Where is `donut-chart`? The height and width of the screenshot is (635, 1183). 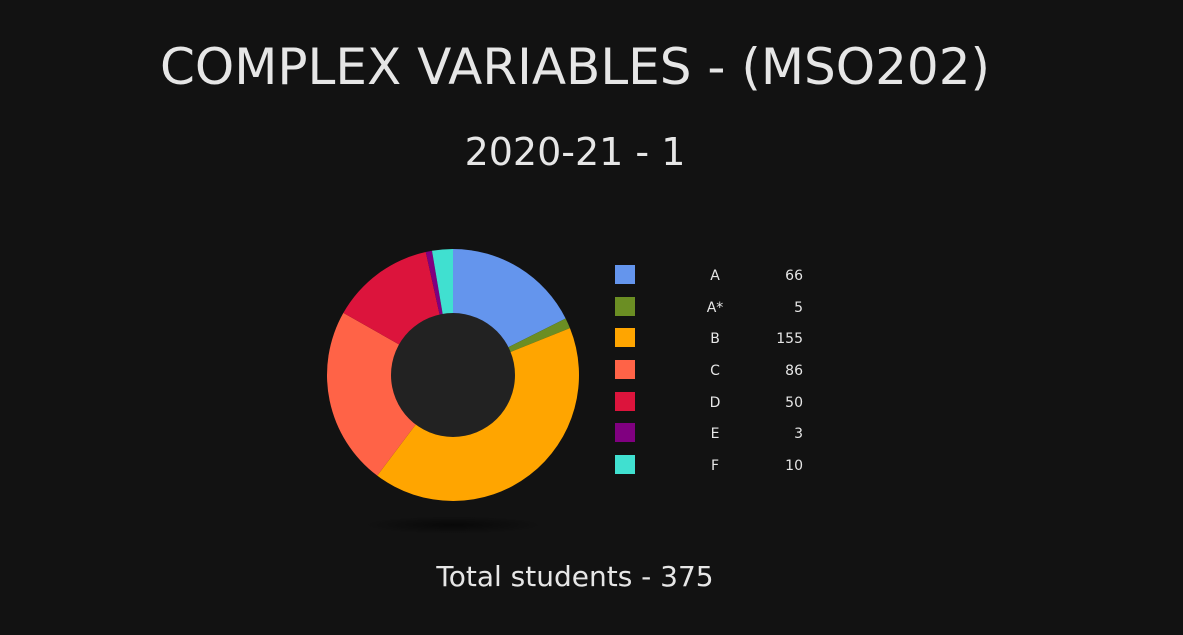 donut-chart is located at coordinates (453, 391).